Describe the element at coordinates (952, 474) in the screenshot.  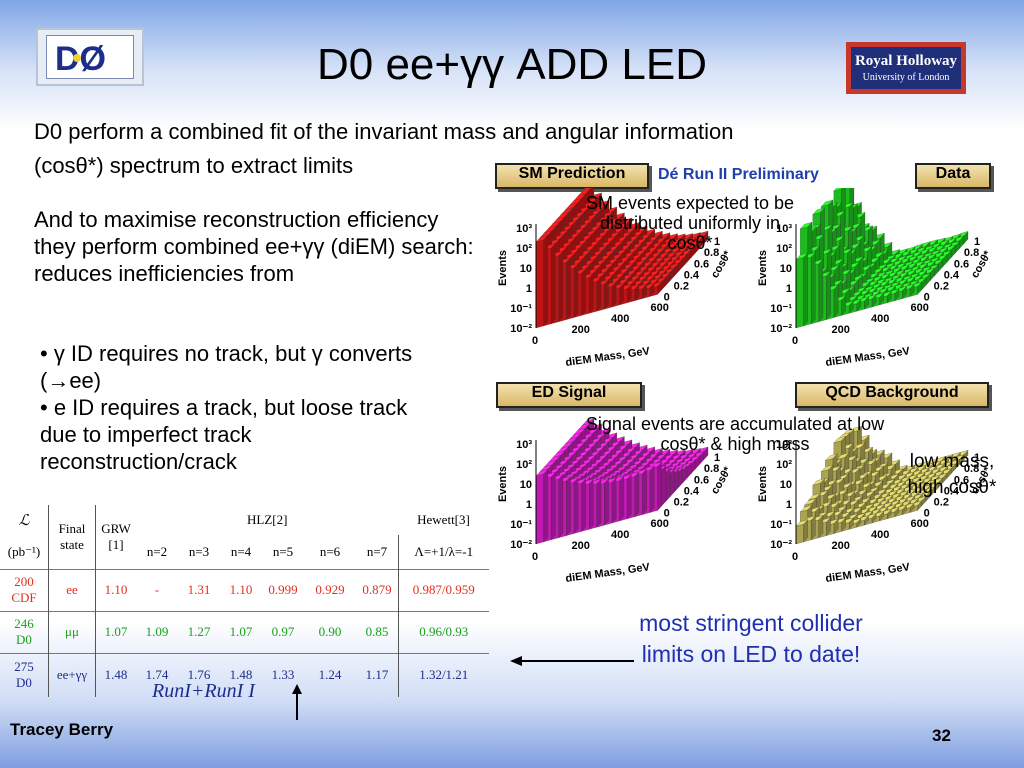
I see `qcd-annotation: low mass, high cosθ*` at that location.